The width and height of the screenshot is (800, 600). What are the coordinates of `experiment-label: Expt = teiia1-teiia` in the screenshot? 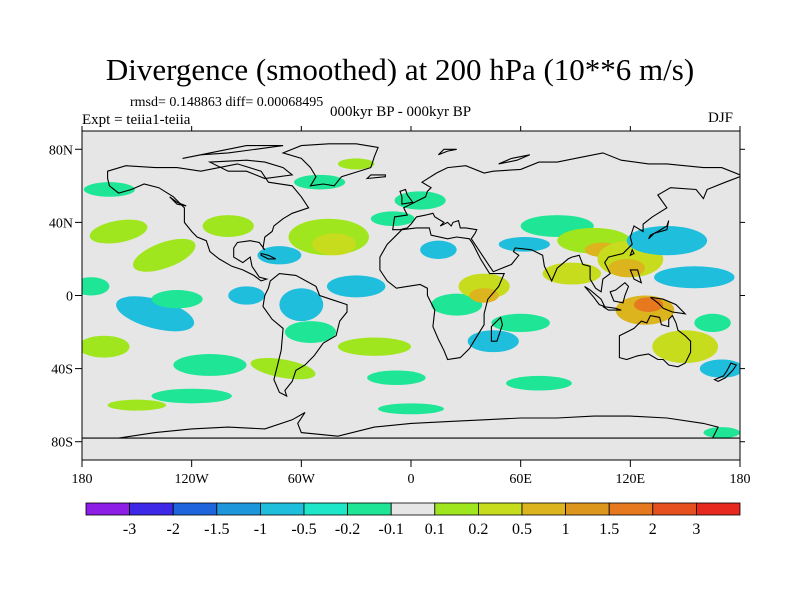 It's located at (136, 120).